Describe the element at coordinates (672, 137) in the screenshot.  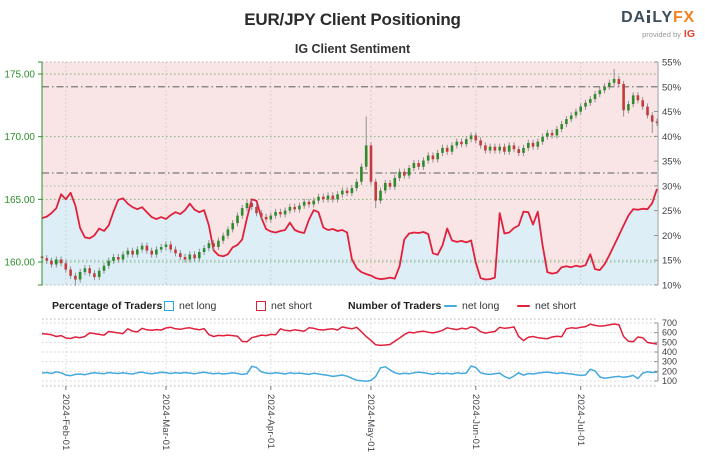
I see `pct-tick-label: 40%` at that location.